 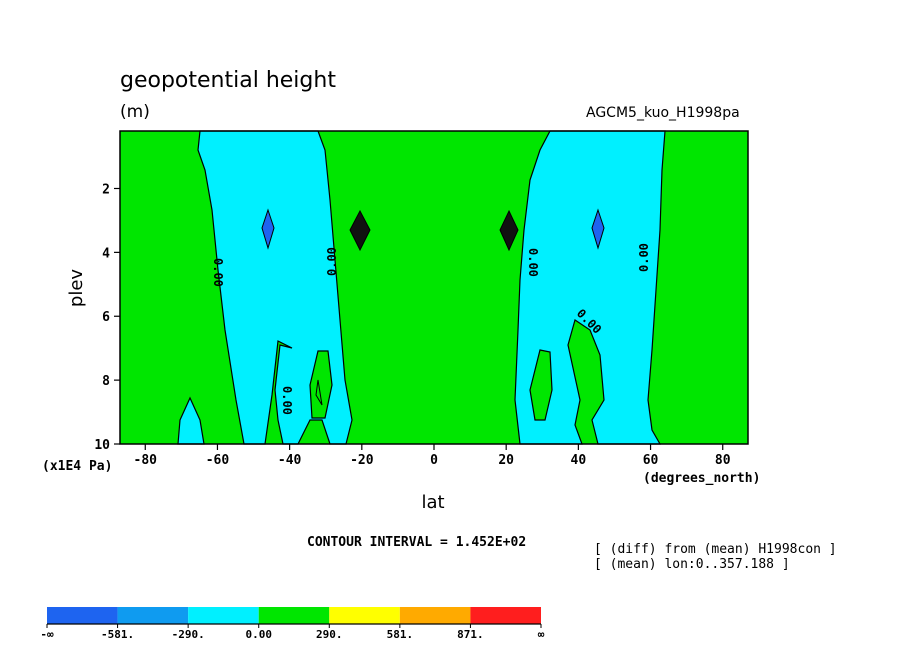 I want to click on chart-units: (m), so click(x=135, y=112).